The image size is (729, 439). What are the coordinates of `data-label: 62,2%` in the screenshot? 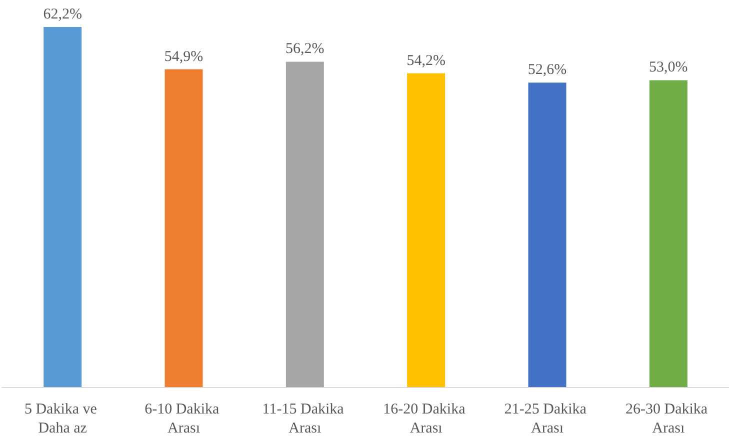 It's located at (62, 14).